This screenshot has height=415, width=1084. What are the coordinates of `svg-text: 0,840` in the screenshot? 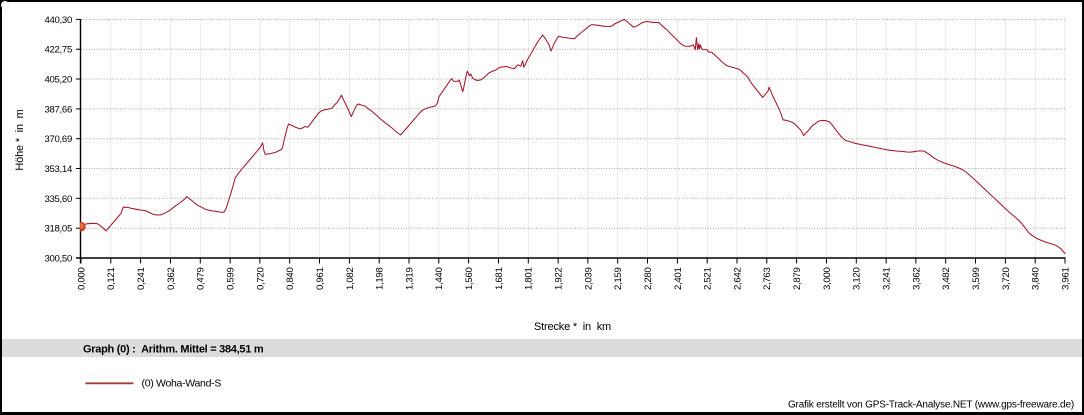 It's located at (290, 278).